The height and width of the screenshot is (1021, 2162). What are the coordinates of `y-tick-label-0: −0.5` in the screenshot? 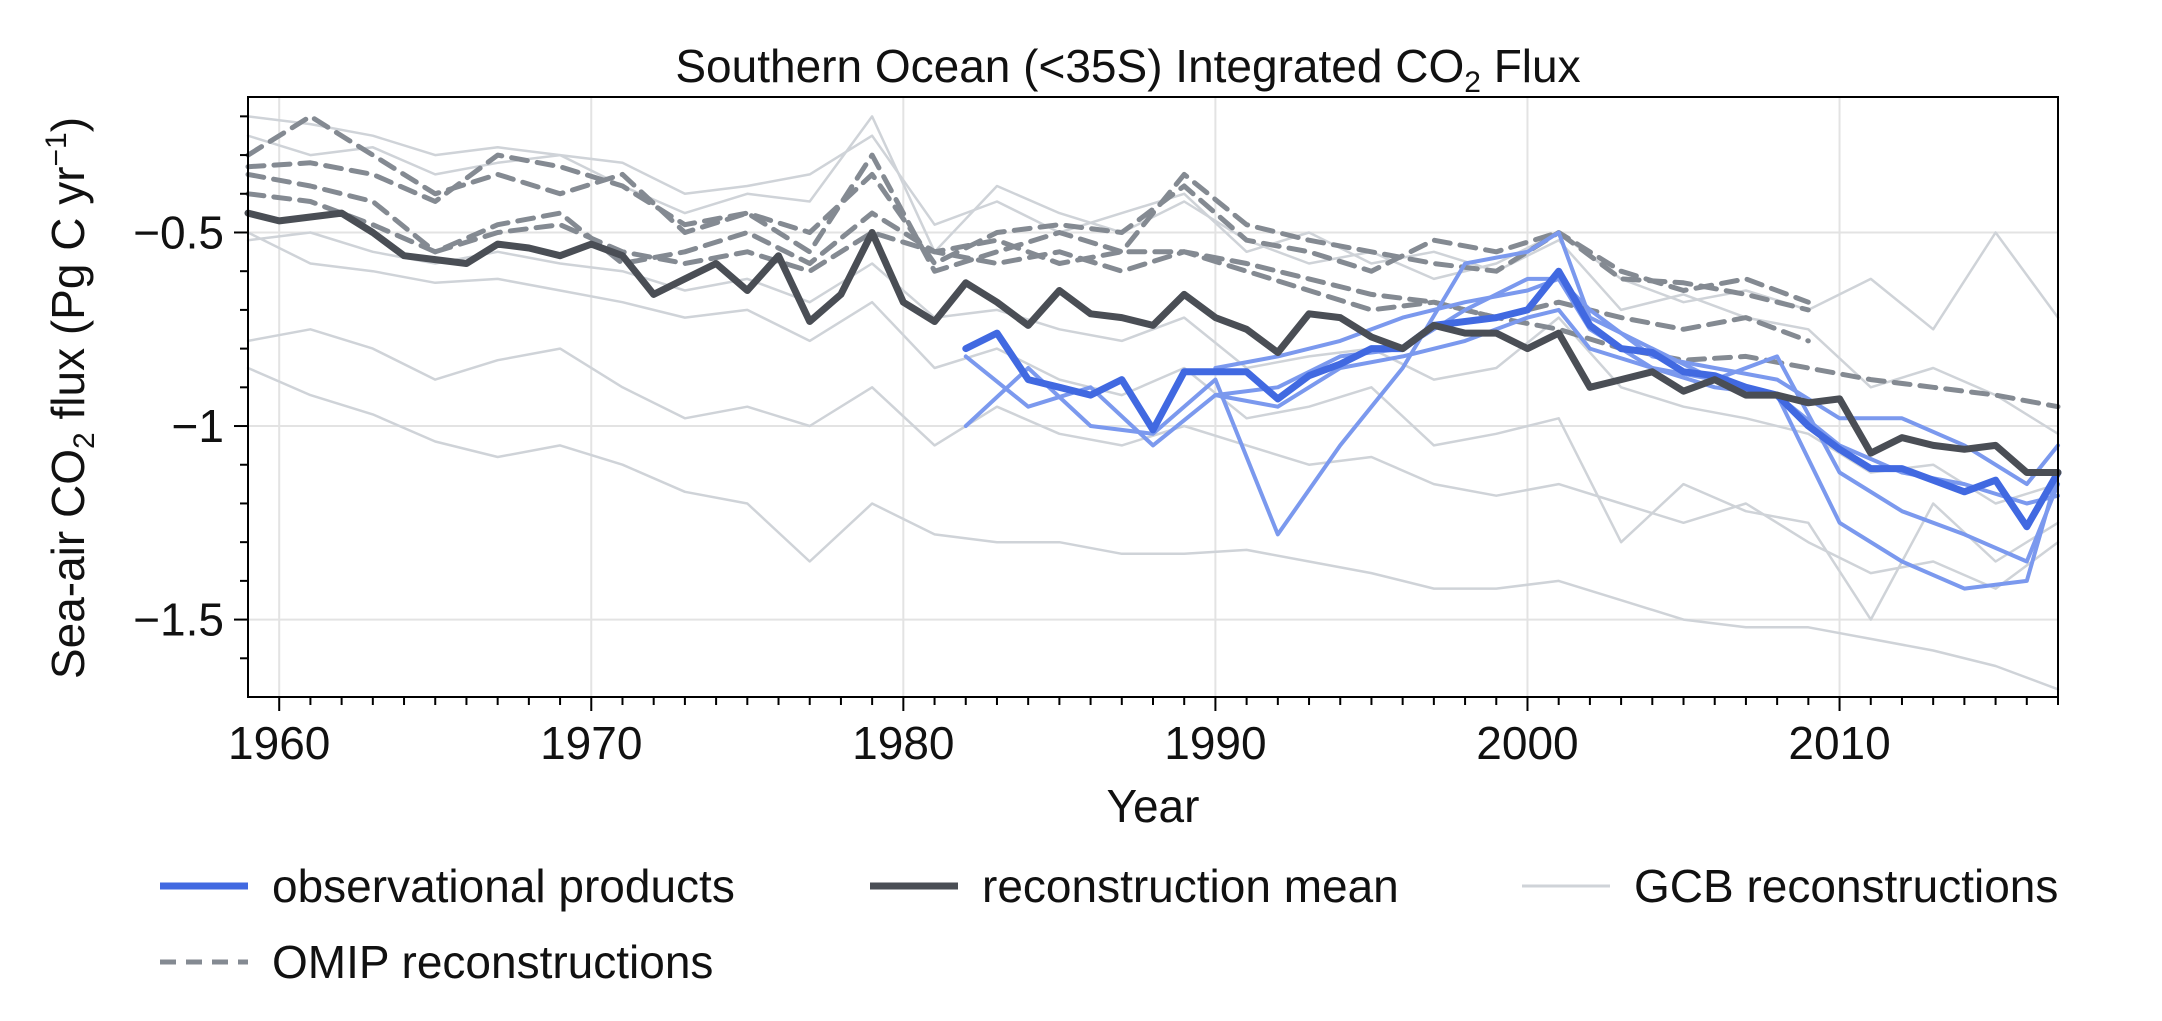 It's located at (178, 232).